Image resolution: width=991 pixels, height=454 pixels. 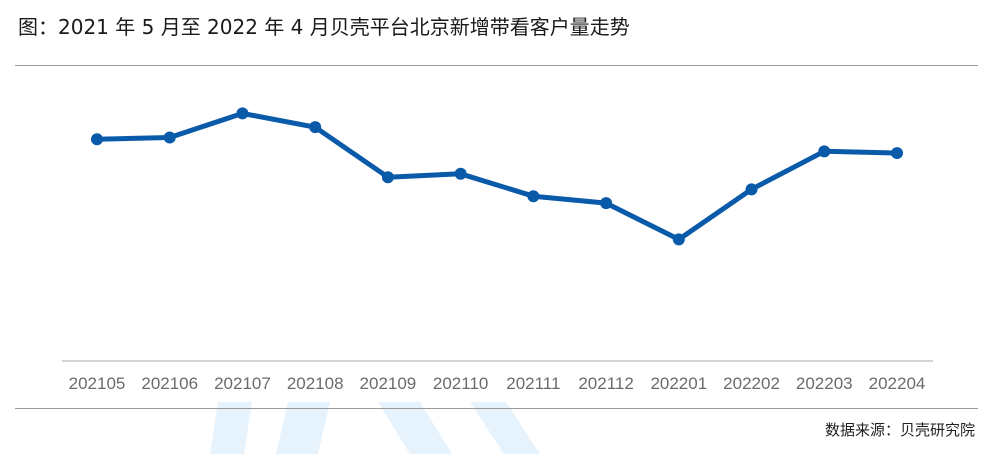 What do you see at coordinates (324, 27) in the screenshot?
I see `chart-title: 图：2021 年 5 月至 2022 年 4 月贝壳平台北京新增带看客户量走势` at bounding box center [324, 27].